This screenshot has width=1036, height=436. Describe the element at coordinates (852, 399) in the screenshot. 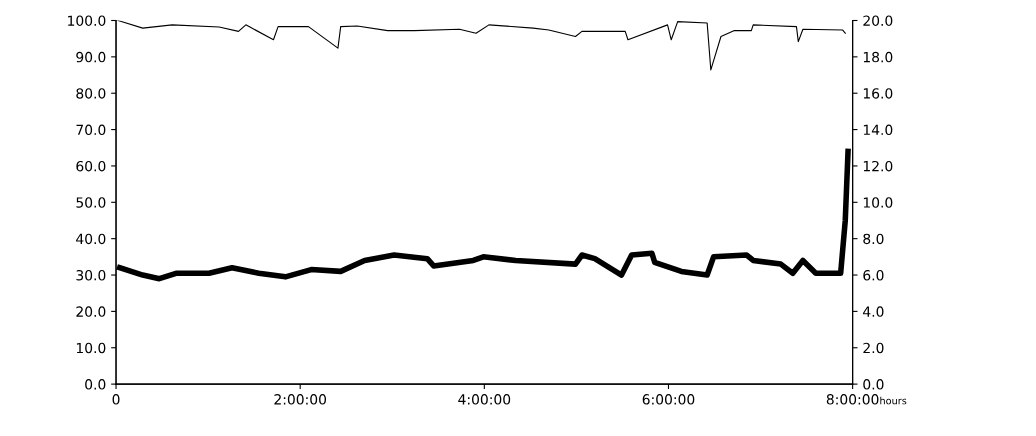

I see `x-tick-label: 8:00:00` at that location.